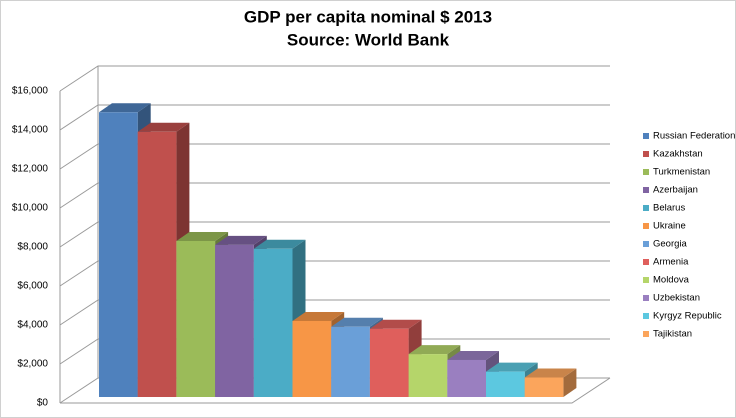 This screenshot has height=418, width=736. I want to click on legend-label: Azerbaijan, so click(675, 190).